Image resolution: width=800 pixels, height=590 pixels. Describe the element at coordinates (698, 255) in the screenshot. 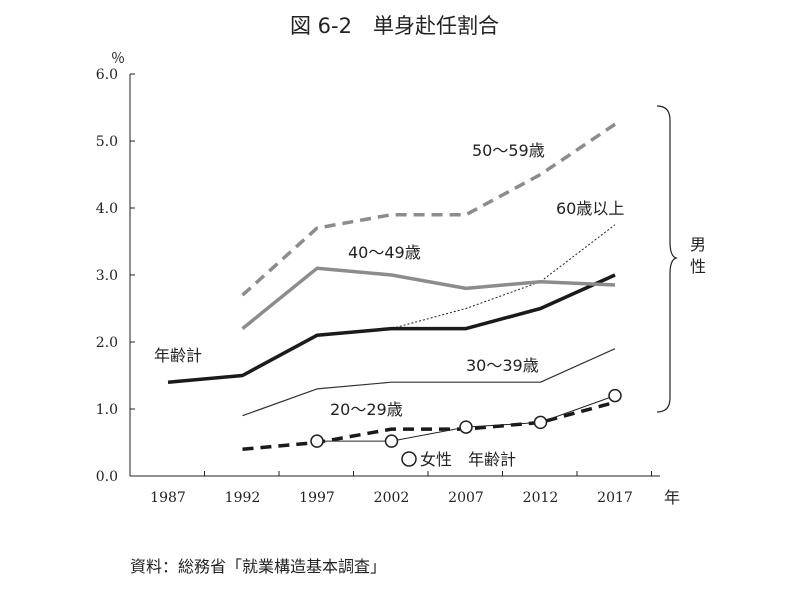

I see `group-label-male: 男性` at that location.